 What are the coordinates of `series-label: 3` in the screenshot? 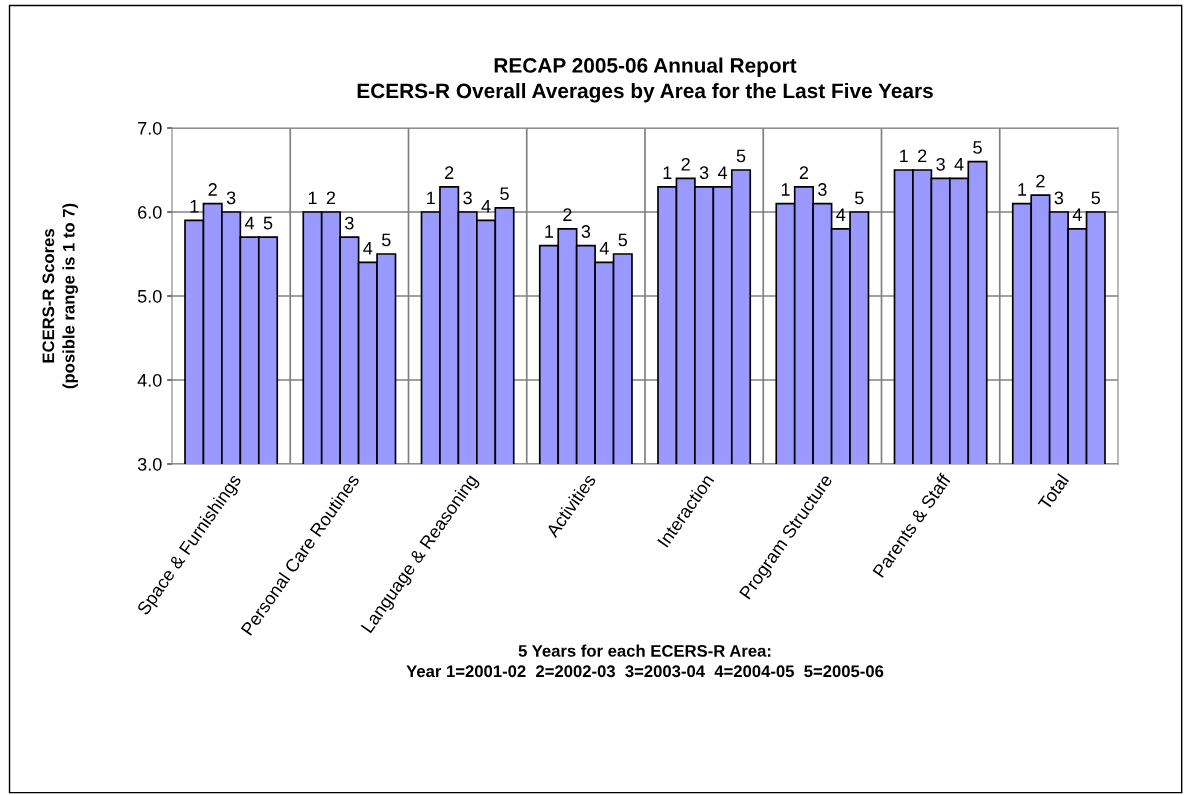 It's located at (349, 223).